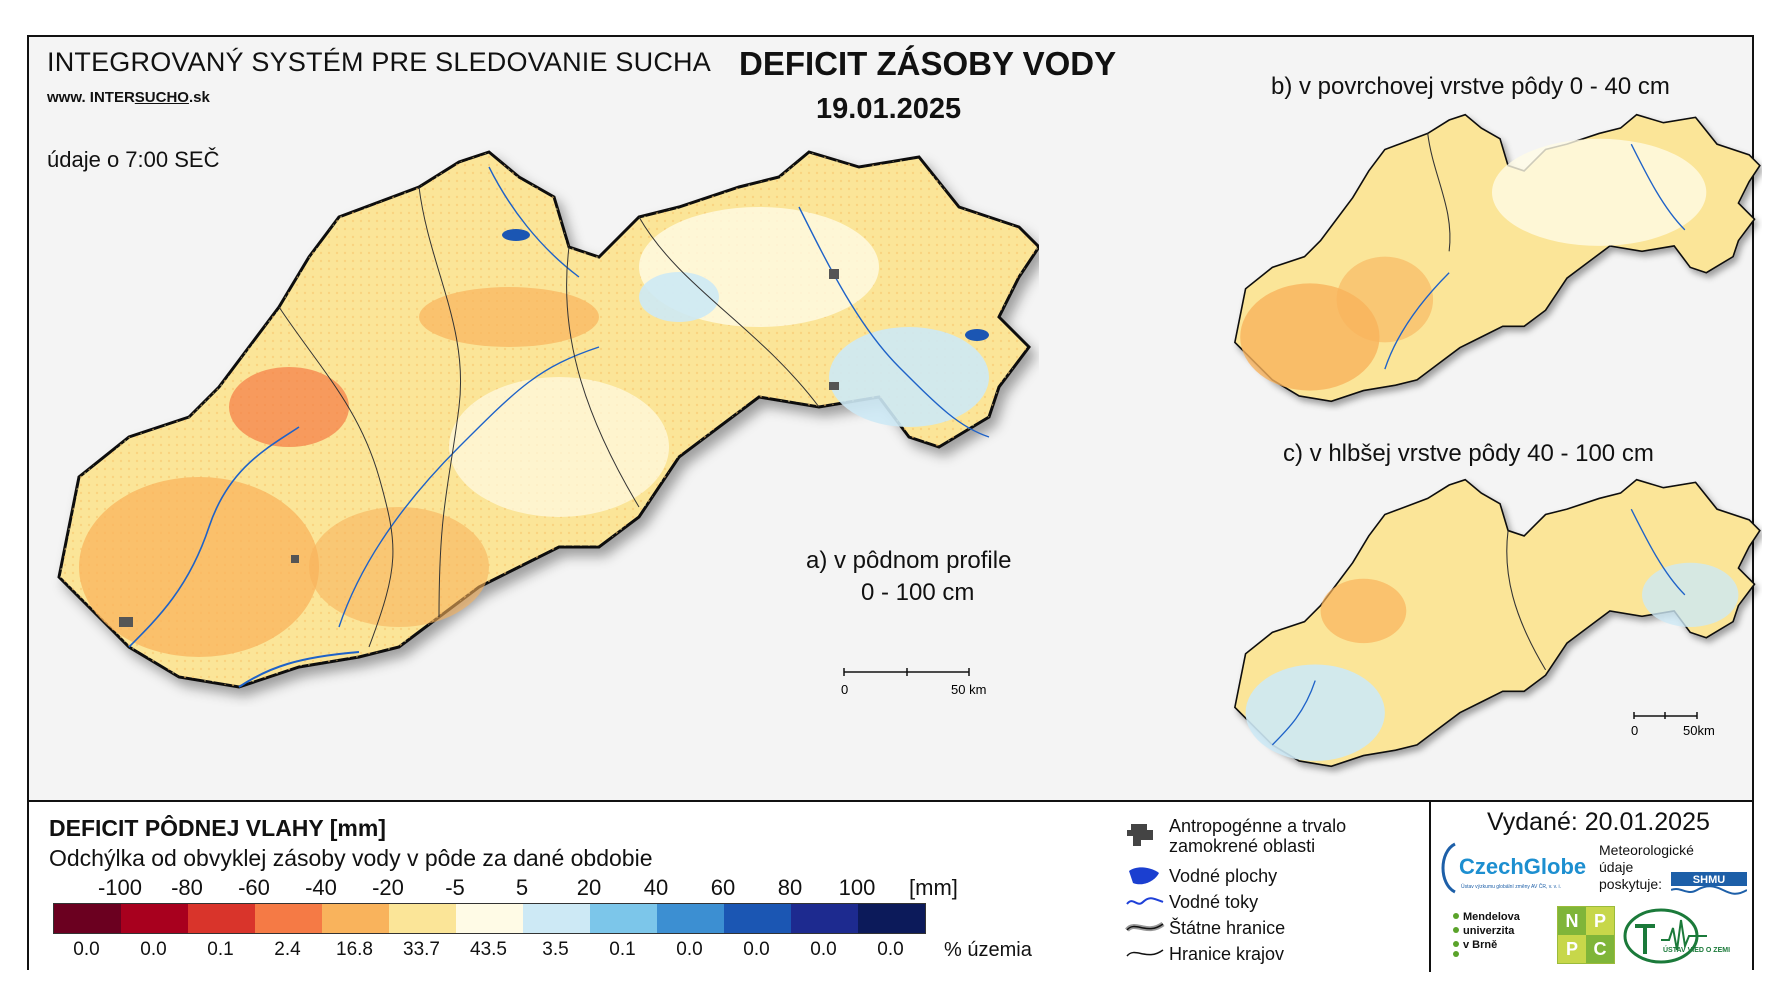 Image resolution: width=1772 pixels, height=1003 pixels. What do you see at coordinates (1227, 954) in the screenshot?
I see `regional-border-label: Hranice krajov` at bounding box center [1227, 954].